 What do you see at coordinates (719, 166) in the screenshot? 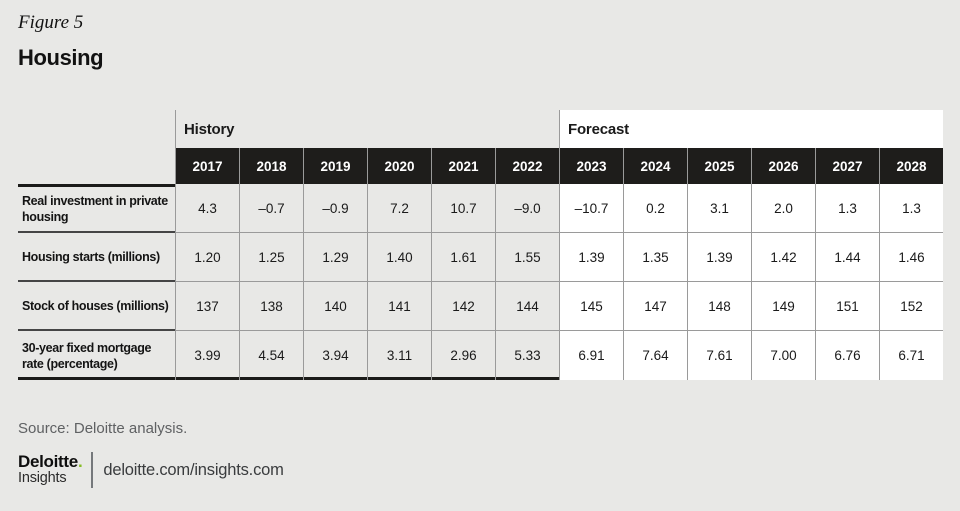
I see `year-header: 2025` at bounding box center [719, 166].